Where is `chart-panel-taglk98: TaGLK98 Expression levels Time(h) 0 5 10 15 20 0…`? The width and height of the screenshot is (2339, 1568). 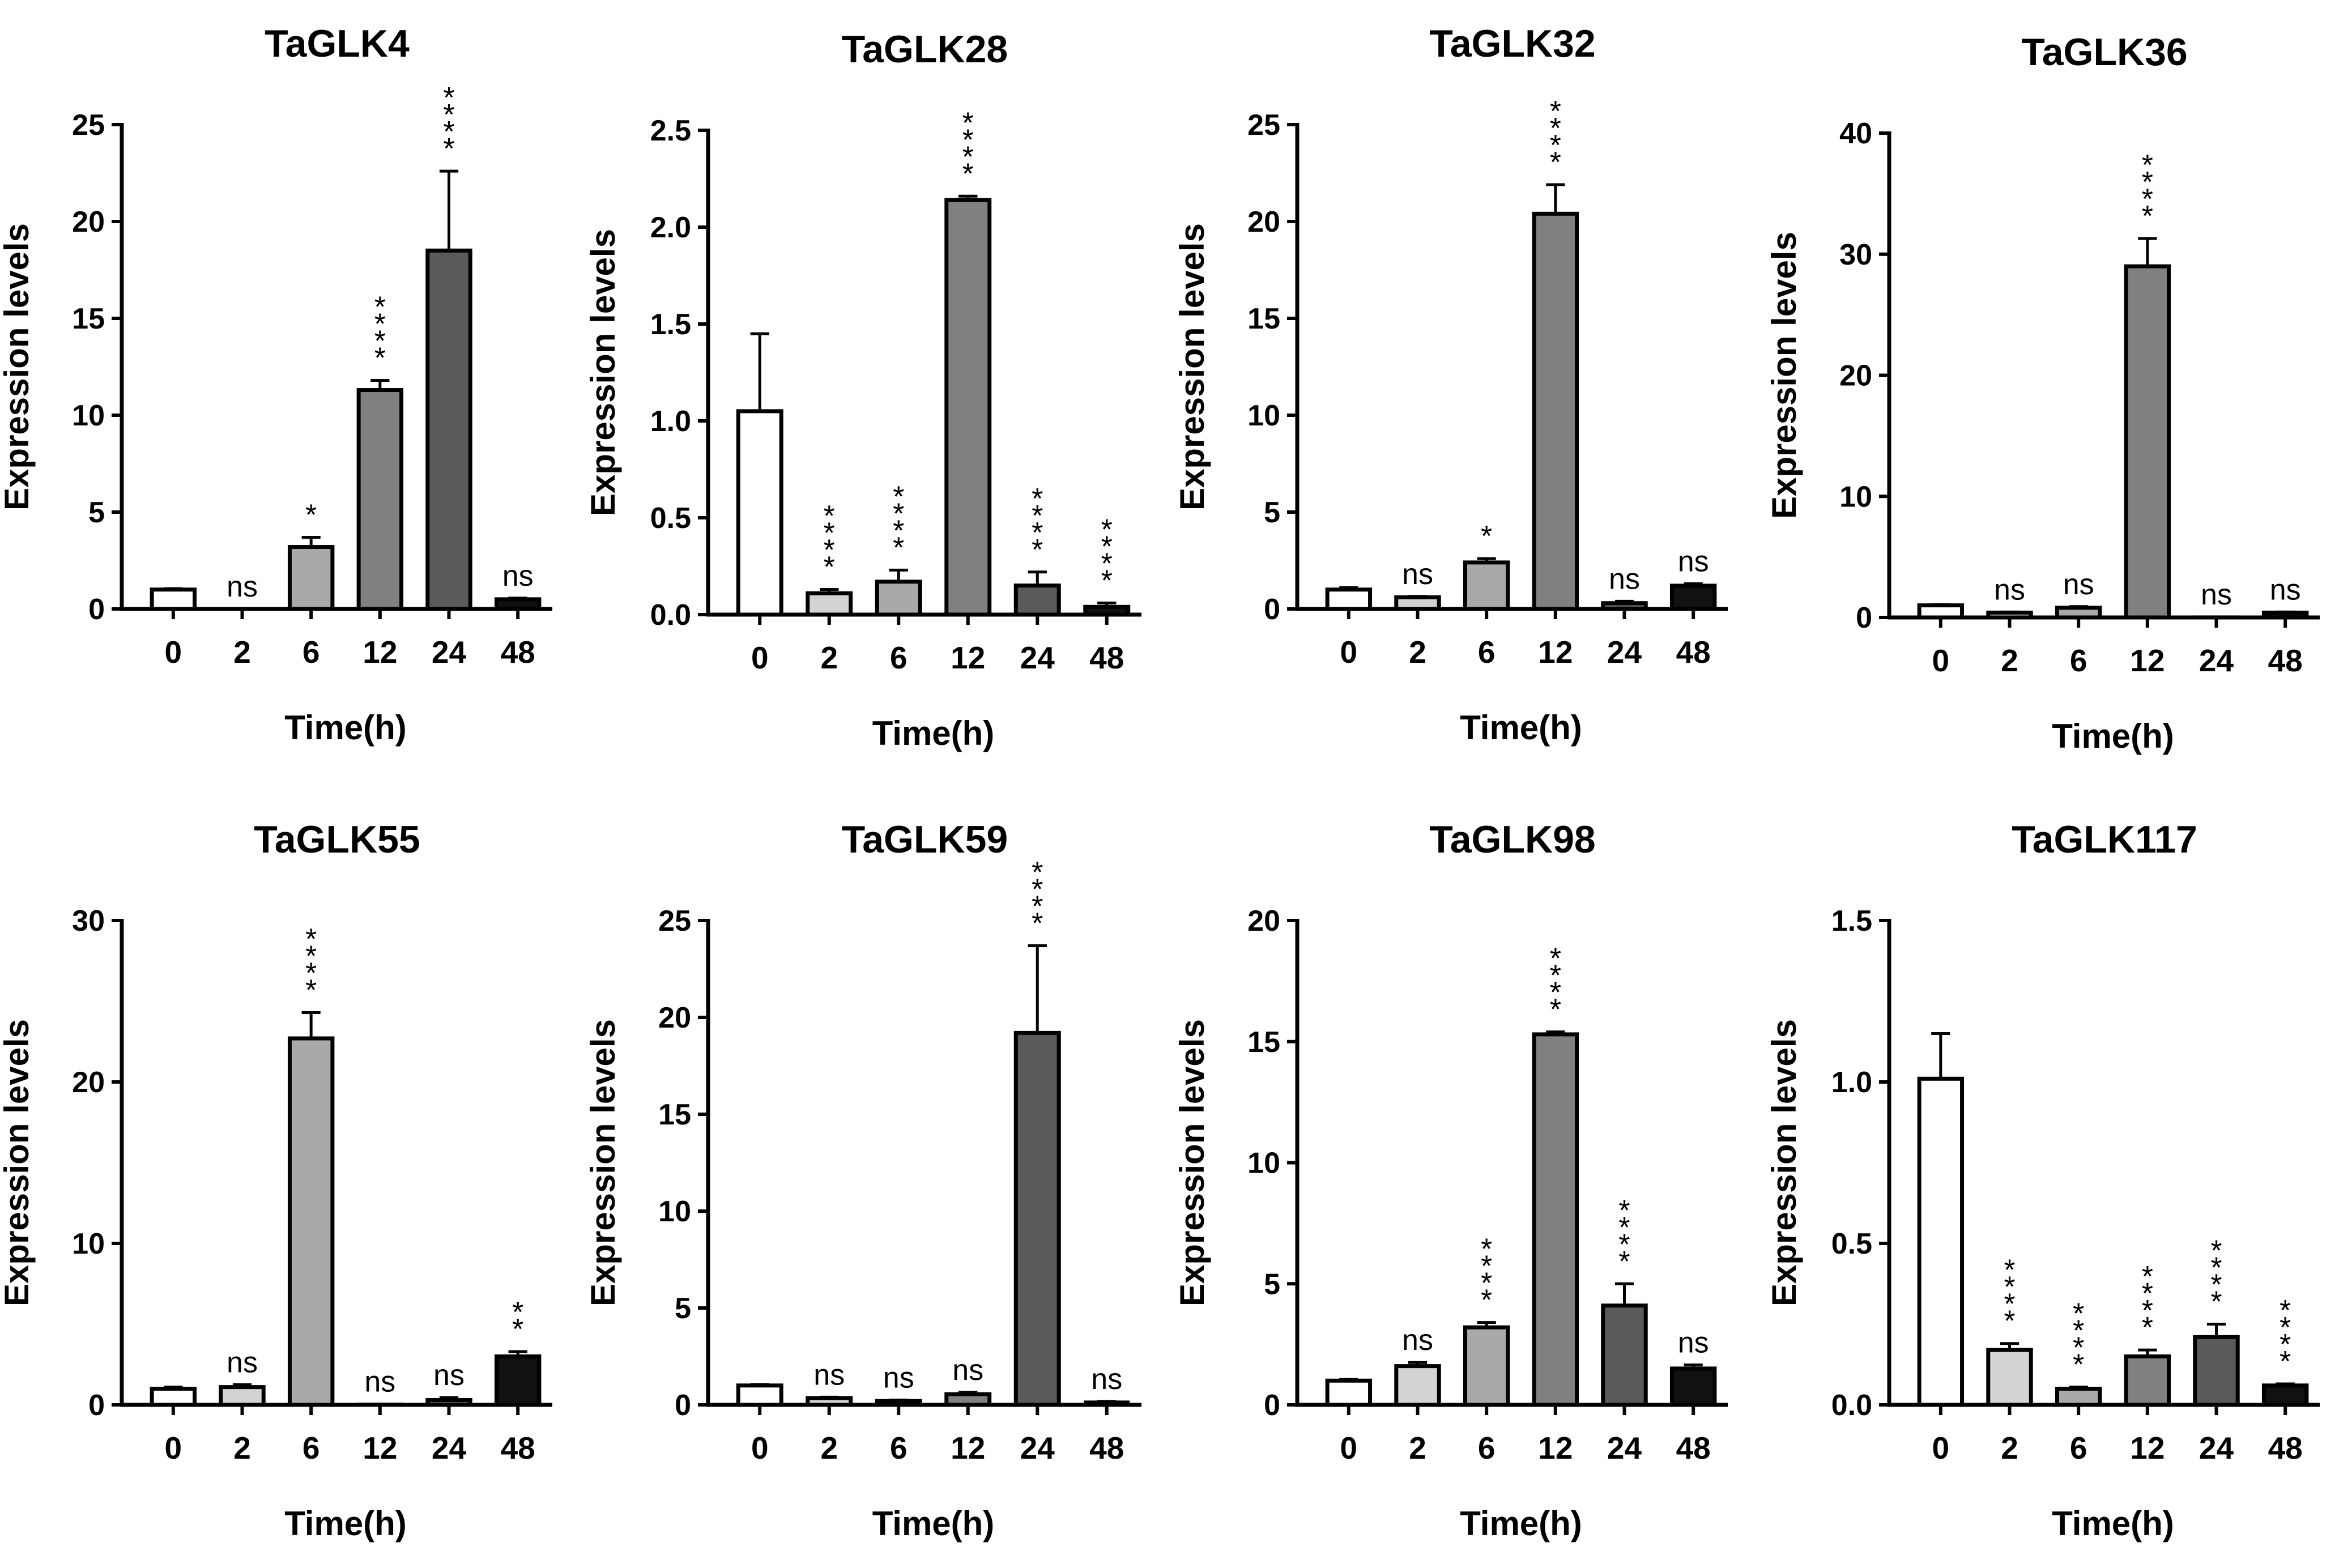 chart-panel-taglk98: TaGLK98 Expression levels Time(h) 0 5 10 15 20 0… is located at coordinates (1450, 1181).